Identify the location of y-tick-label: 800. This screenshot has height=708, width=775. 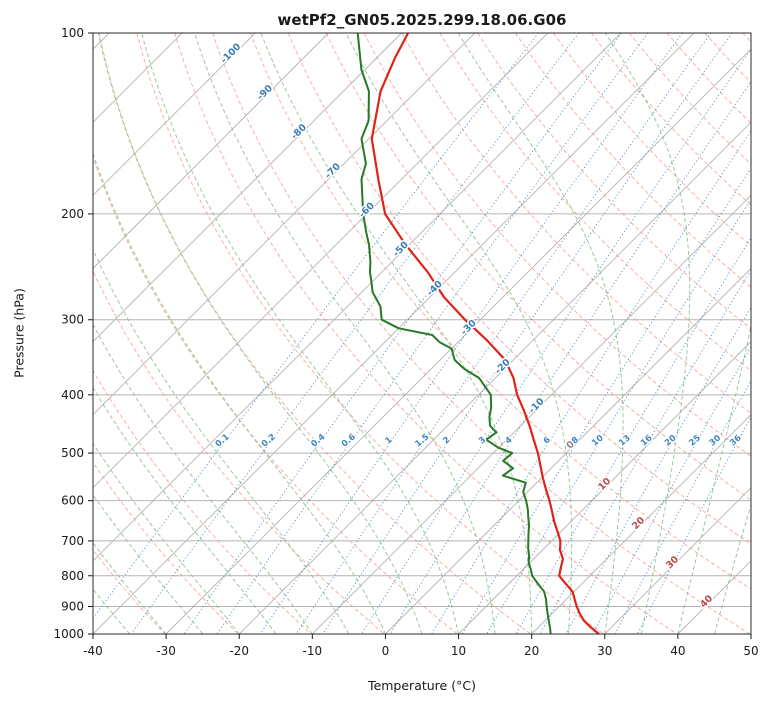
(72, 576).